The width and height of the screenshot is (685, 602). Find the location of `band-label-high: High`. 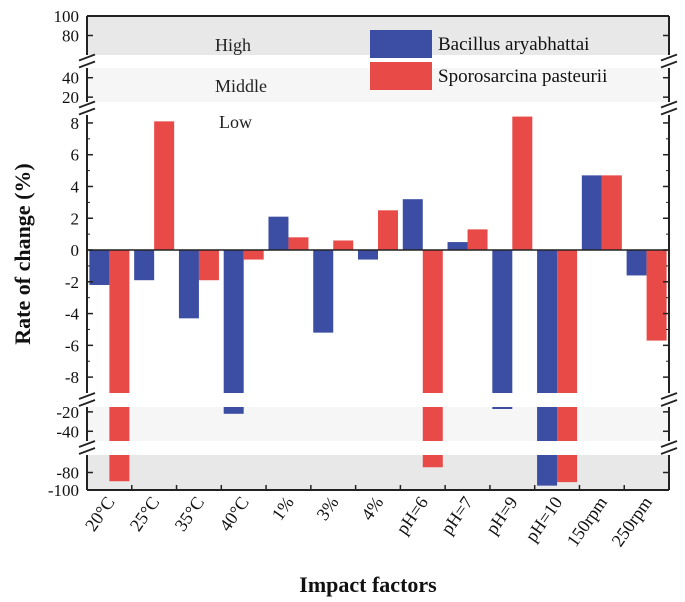

band-label-high: High is located at coordinates (233, 45).